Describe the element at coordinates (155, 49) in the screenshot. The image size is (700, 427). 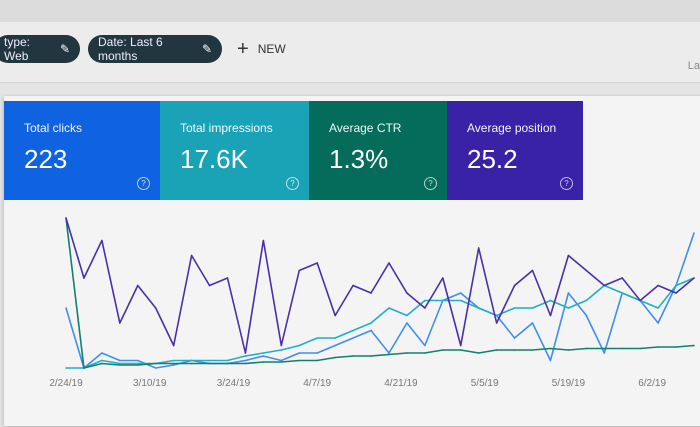
I see `date-chip: Date: Last 6 months ✎` at that location.